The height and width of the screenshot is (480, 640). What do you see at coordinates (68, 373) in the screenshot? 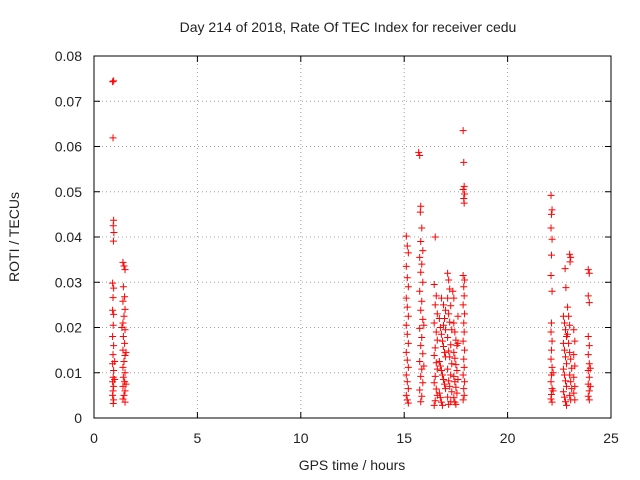
I see `y-tick-label: 0.01` at bounding box center [68, 373].